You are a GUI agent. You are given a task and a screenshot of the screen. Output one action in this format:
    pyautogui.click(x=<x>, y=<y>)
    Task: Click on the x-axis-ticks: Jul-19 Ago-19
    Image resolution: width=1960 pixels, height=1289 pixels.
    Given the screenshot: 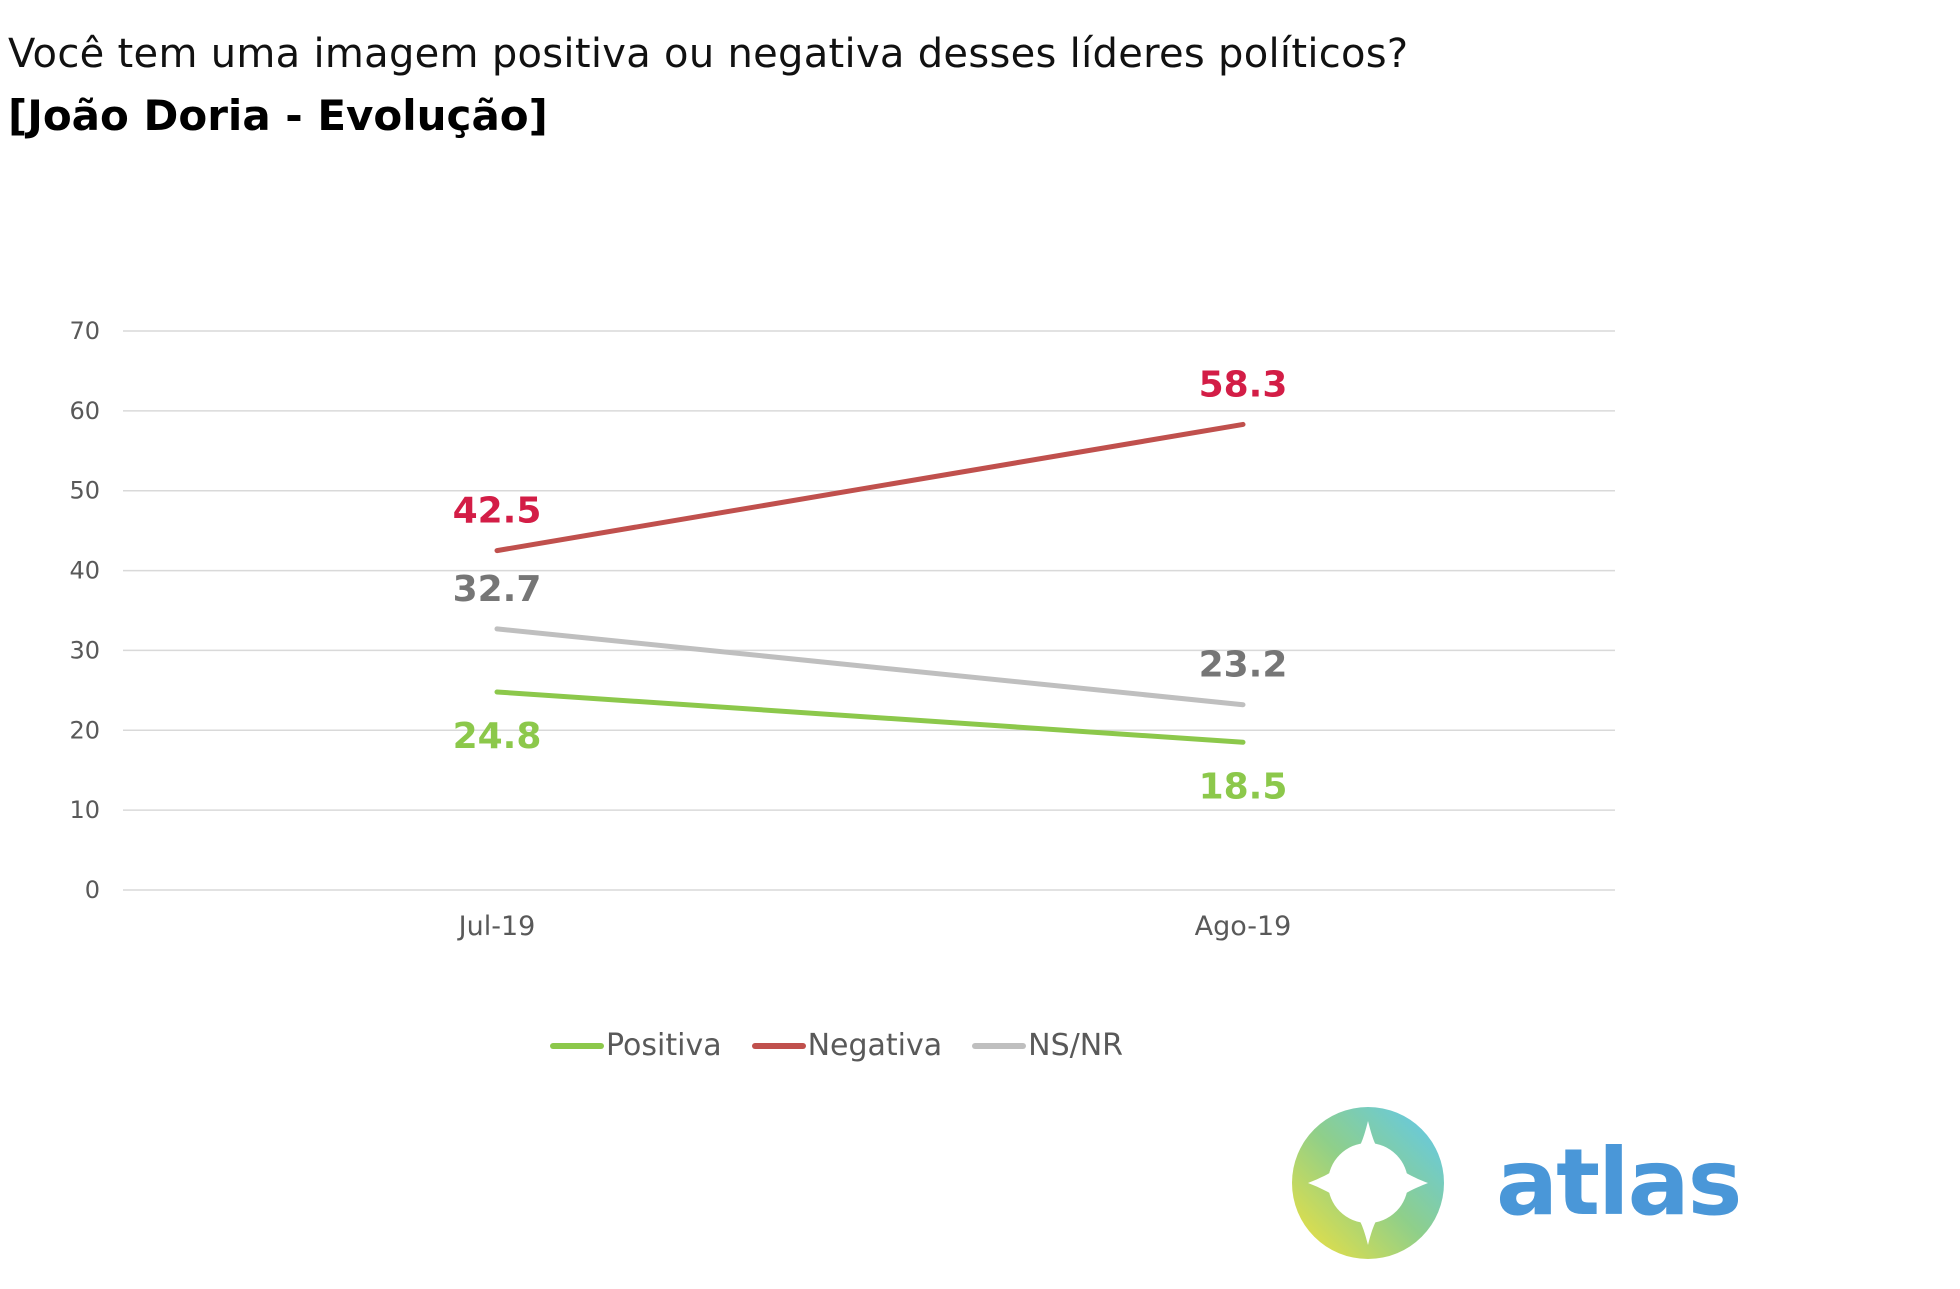 What is the action you would take?
    pyautogui.click(x=874, y=926)
    